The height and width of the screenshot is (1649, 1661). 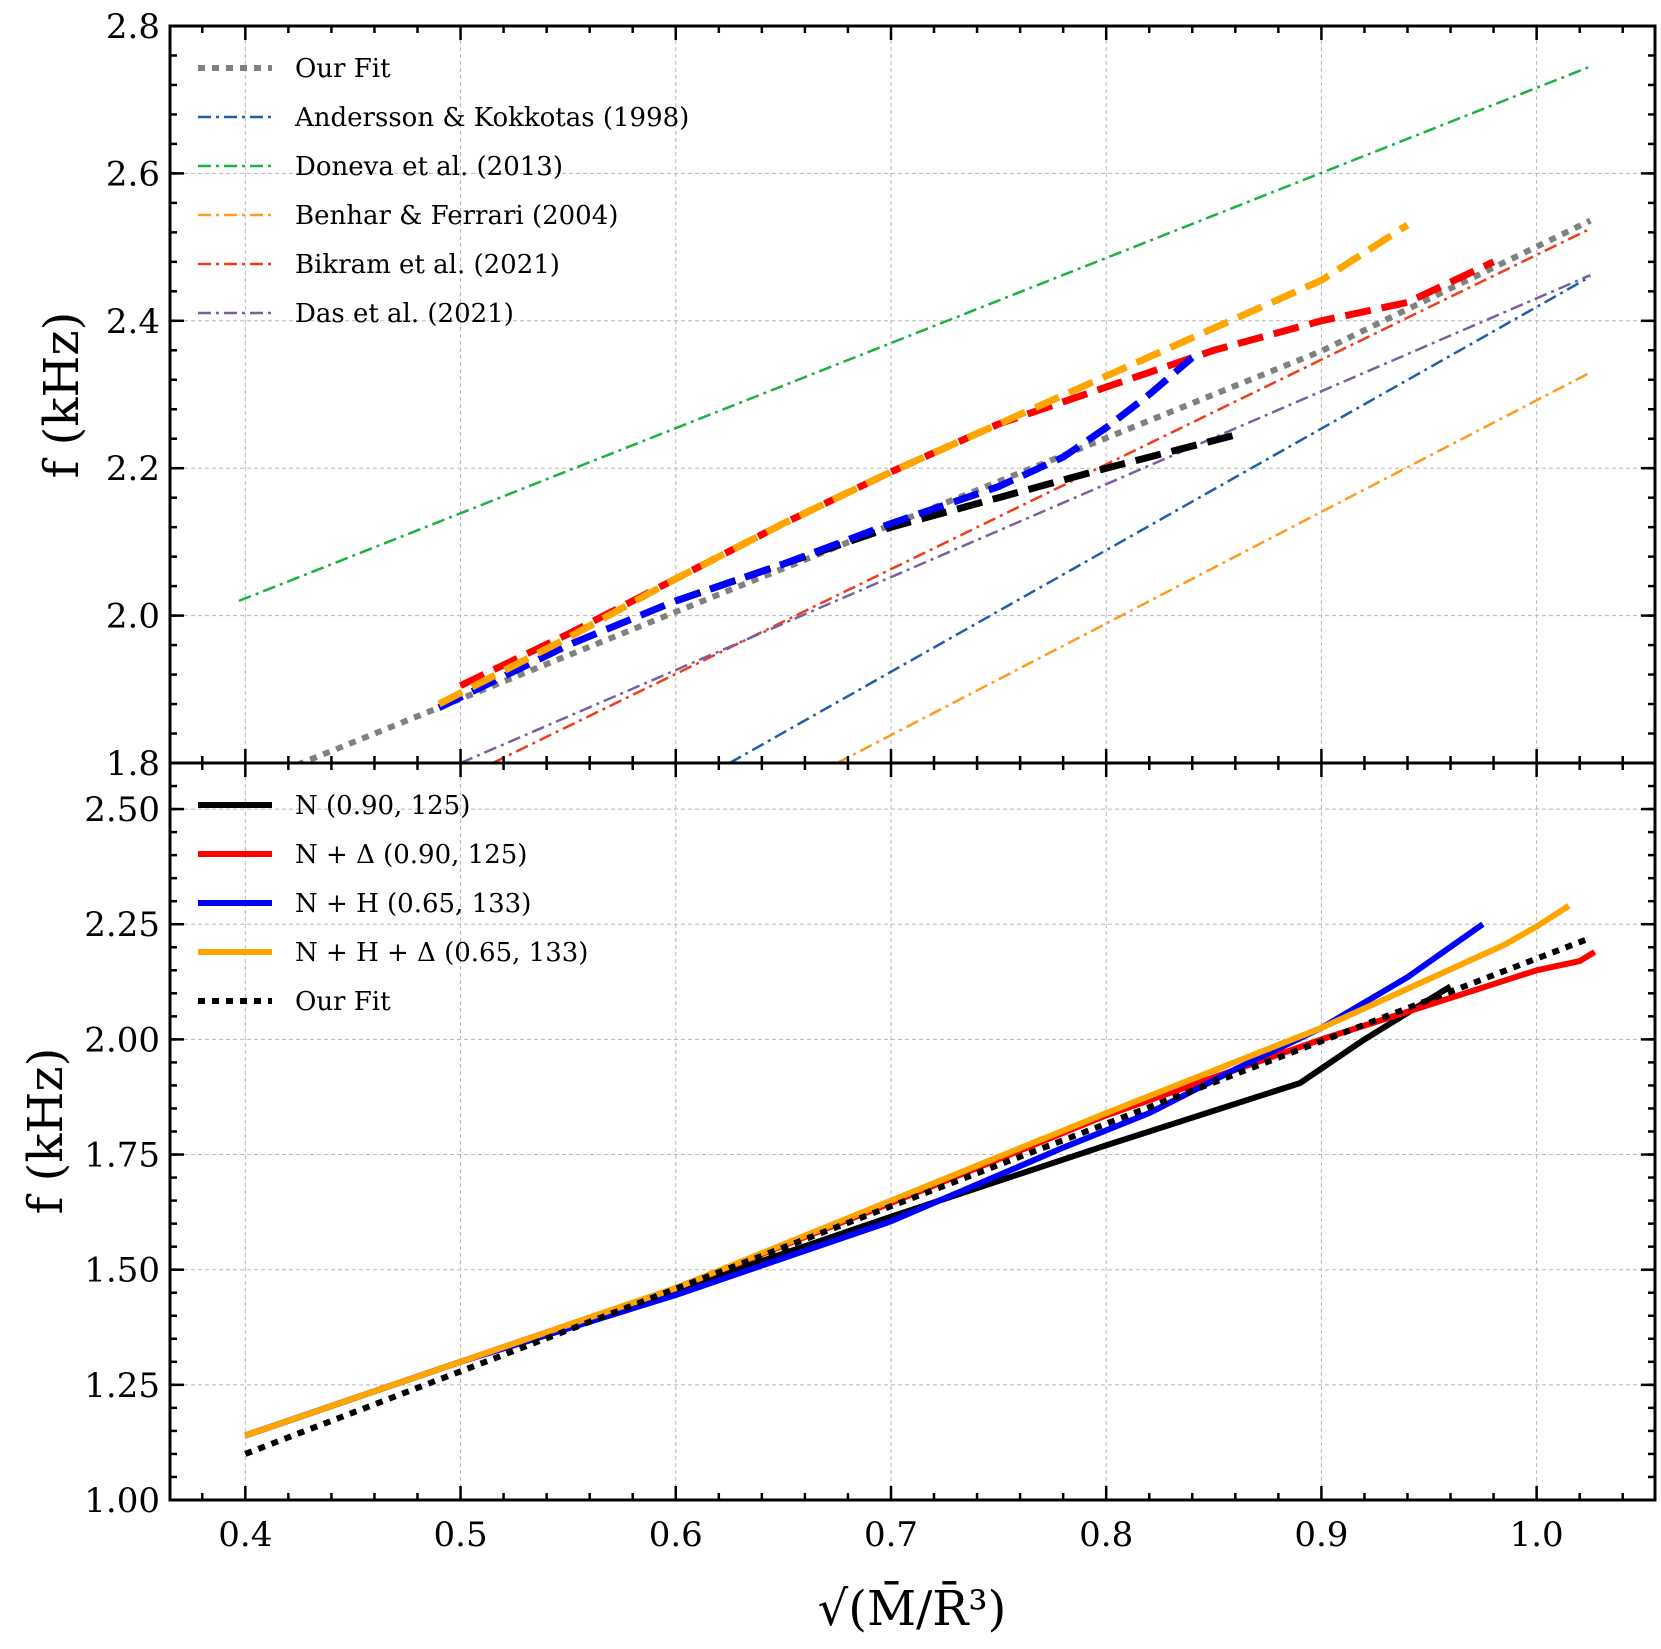 I want to click on x-tick-label: 0.5, so click(x=461, y=1535).